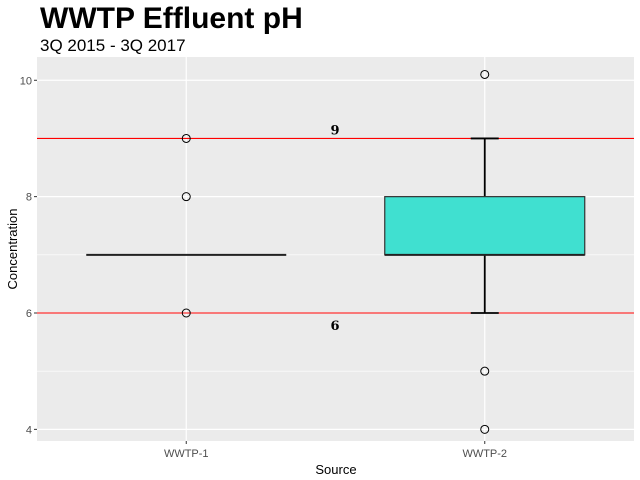 This screenshot has width=640, height=480. Describe the element at coordinates (334, 326) in the screenshot. I see `reference-line-label: 6` at that location.